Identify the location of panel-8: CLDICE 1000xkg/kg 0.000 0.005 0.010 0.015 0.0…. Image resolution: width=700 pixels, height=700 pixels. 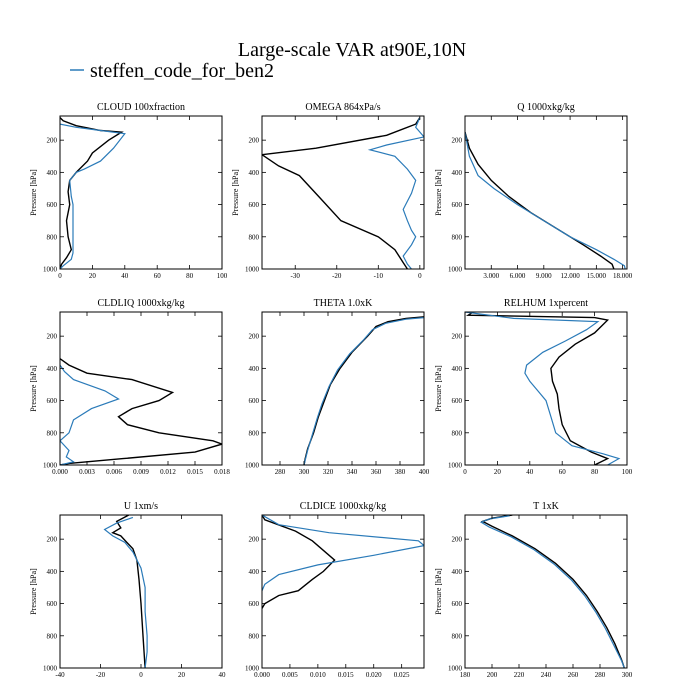
(335, 590).